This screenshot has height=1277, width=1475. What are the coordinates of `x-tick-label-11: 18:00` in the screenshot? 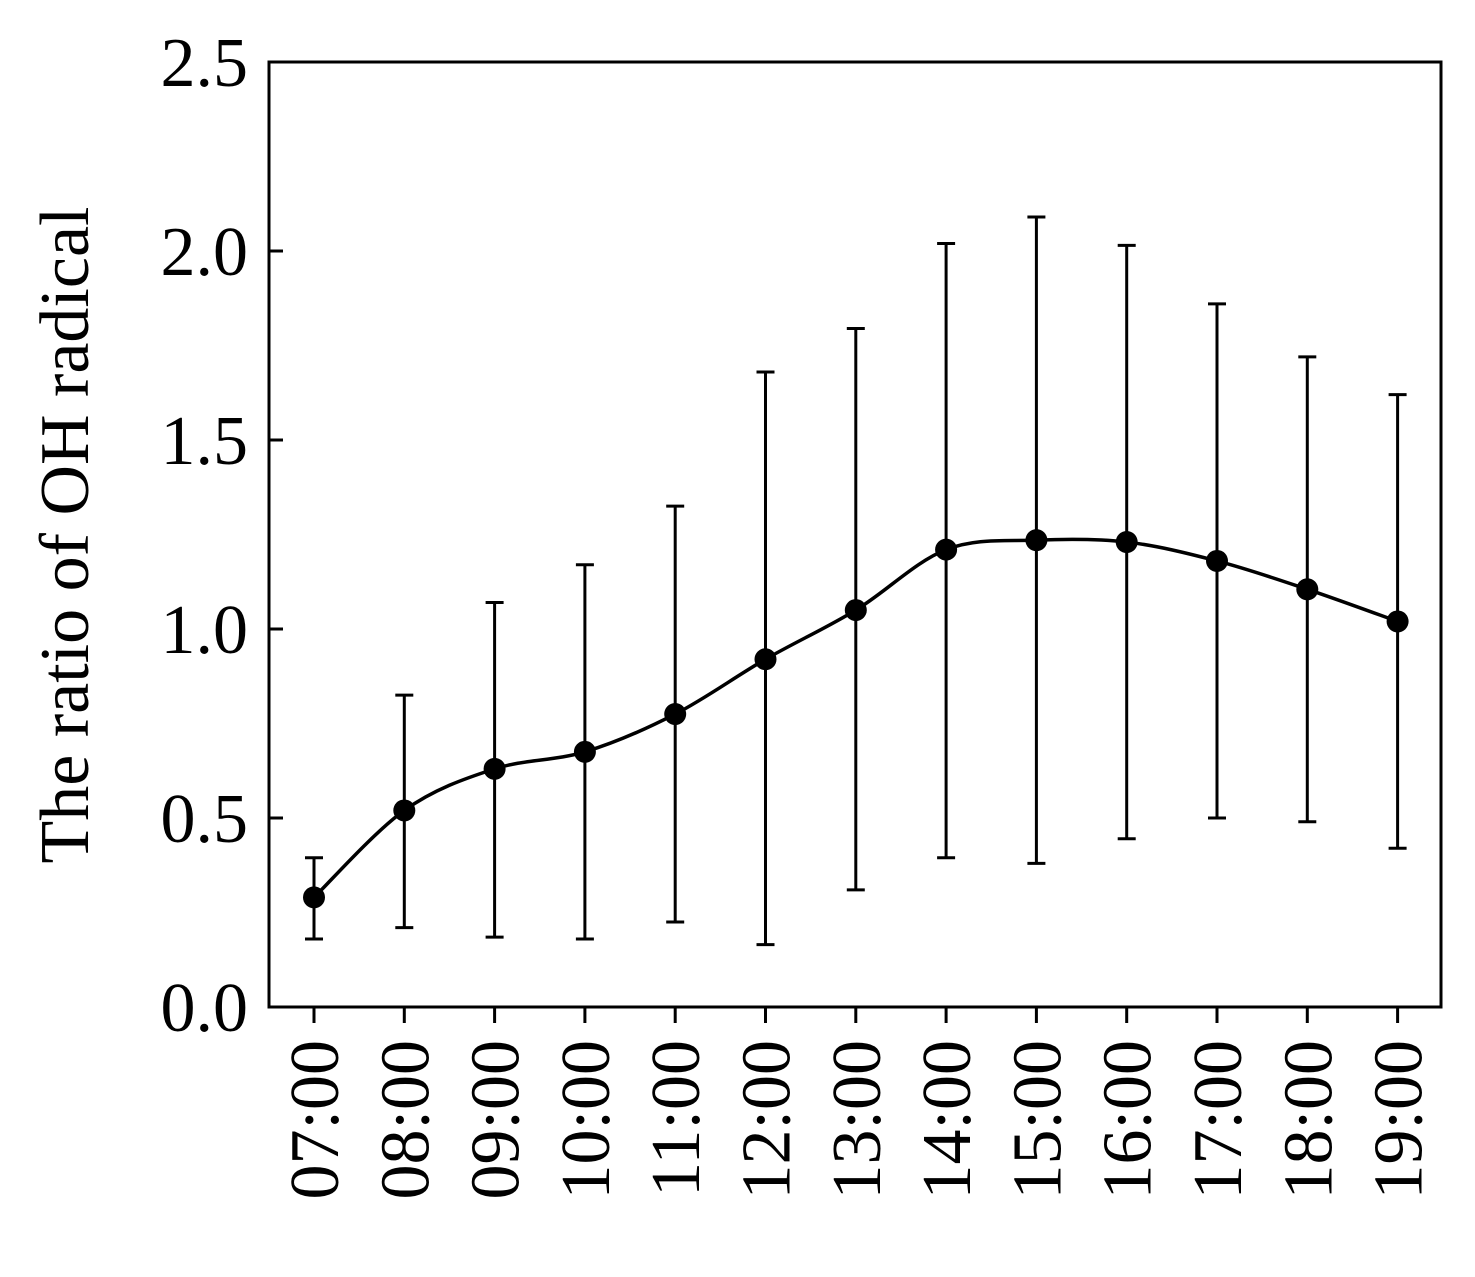 It's located at (1308, 1119).